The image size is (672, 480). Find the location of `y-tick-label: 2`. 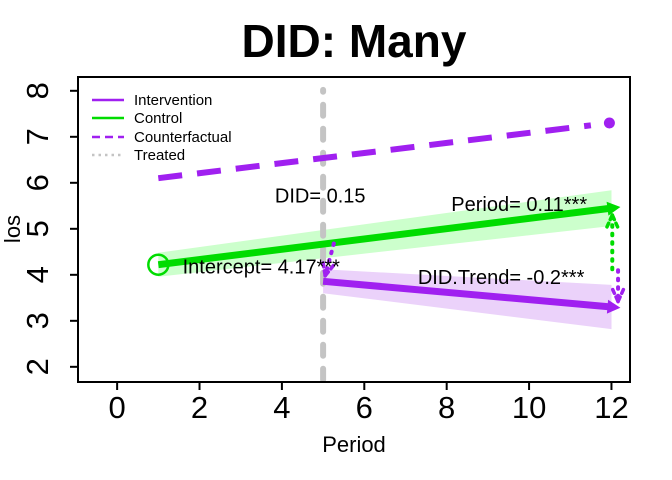

y-tick-label: 2 is located at coordinates (37, 366).